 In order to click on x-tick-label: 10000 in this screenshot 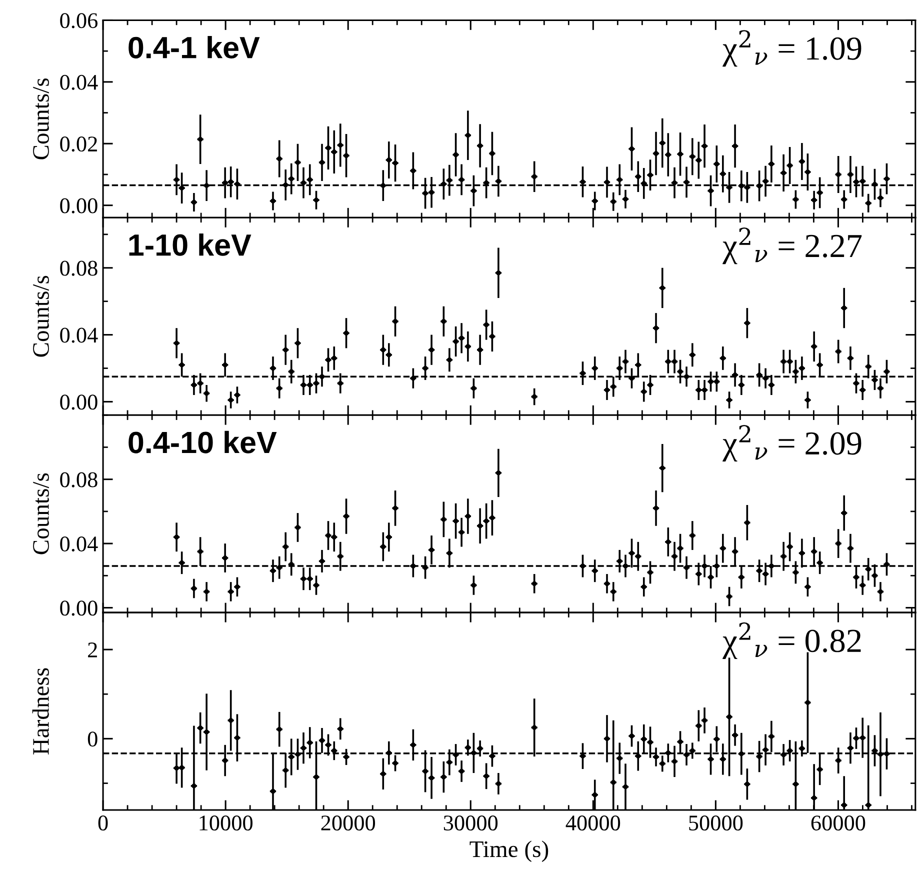, I will do `click(226, 823)`.